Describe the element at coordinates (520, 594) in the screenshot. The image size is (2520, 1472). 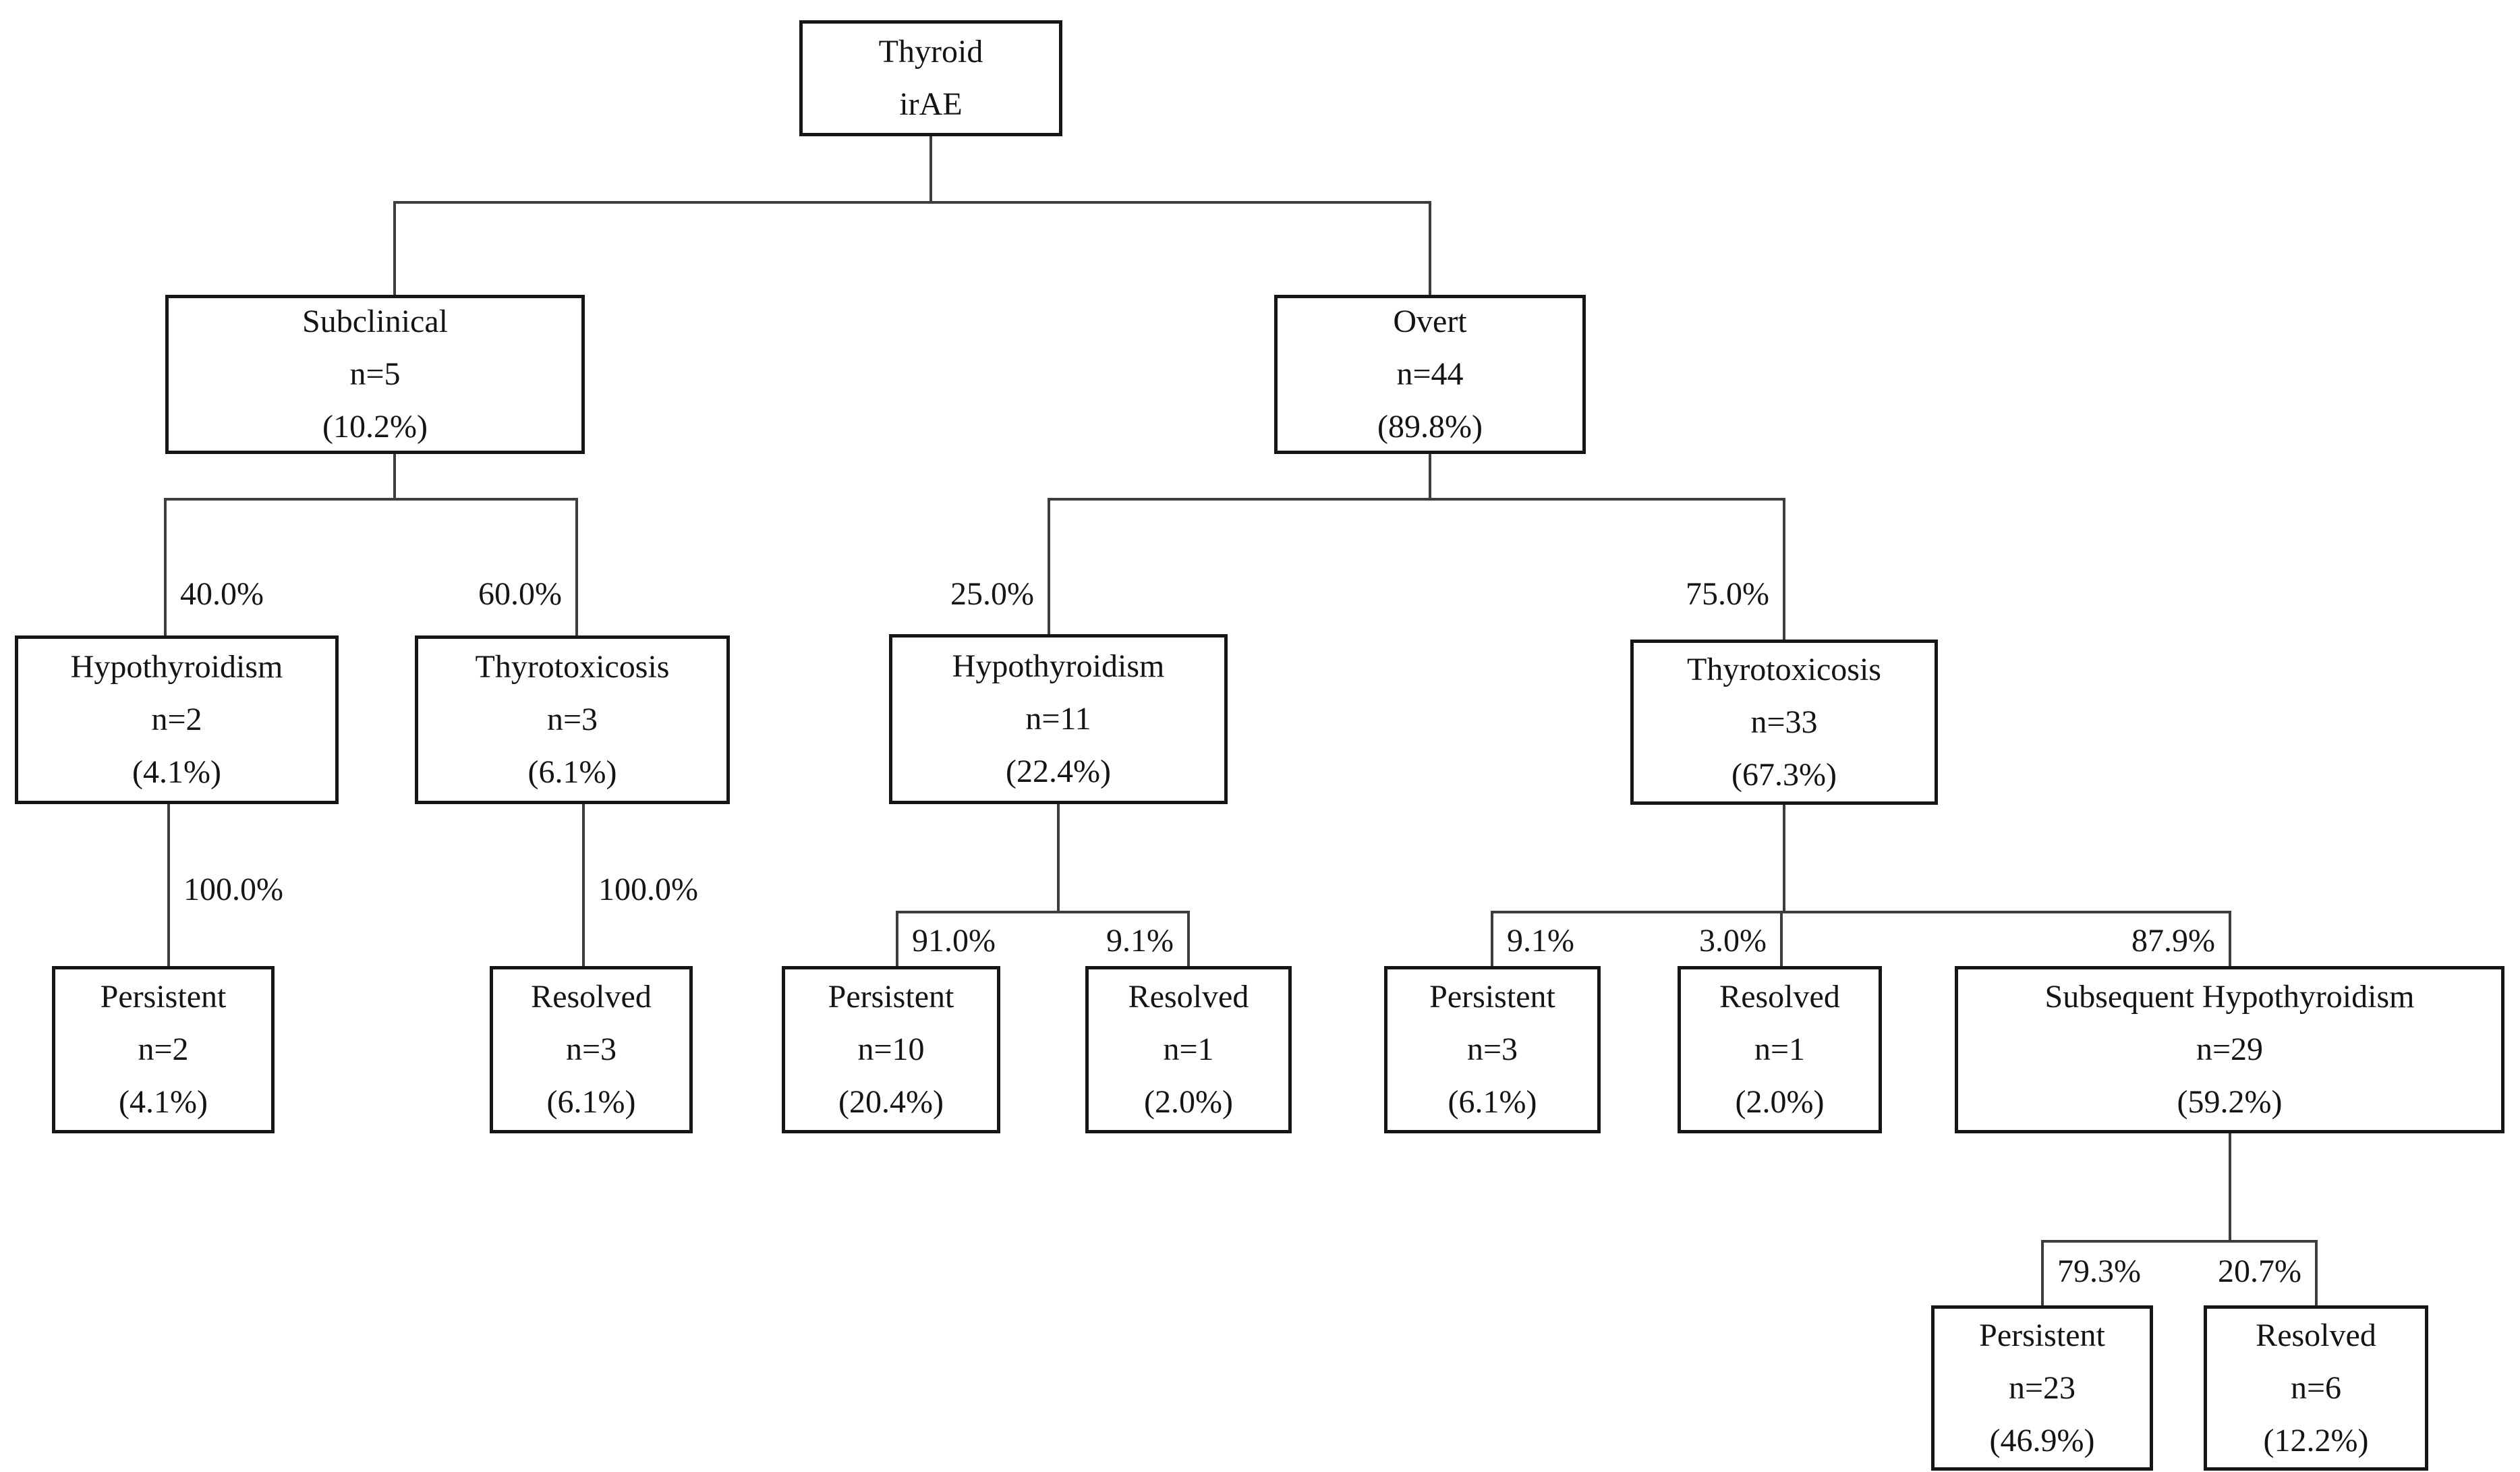
I see `edge-label-e2-sub-thyro: 60.0%` at that location.